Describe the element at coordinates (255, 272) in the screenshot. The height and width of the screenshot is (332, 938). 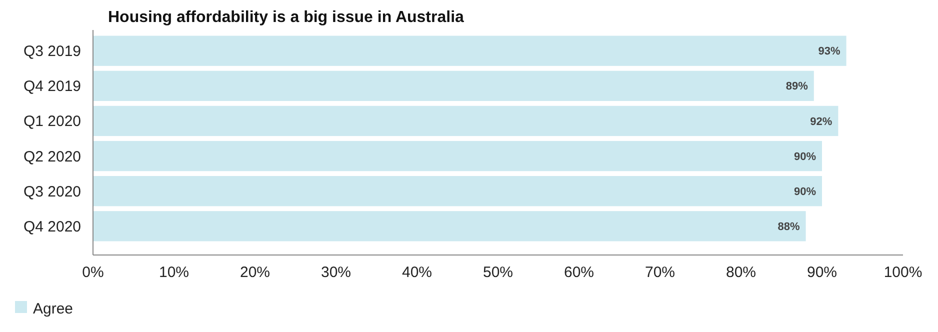
I see `x-tick-label: 20%` at that location.